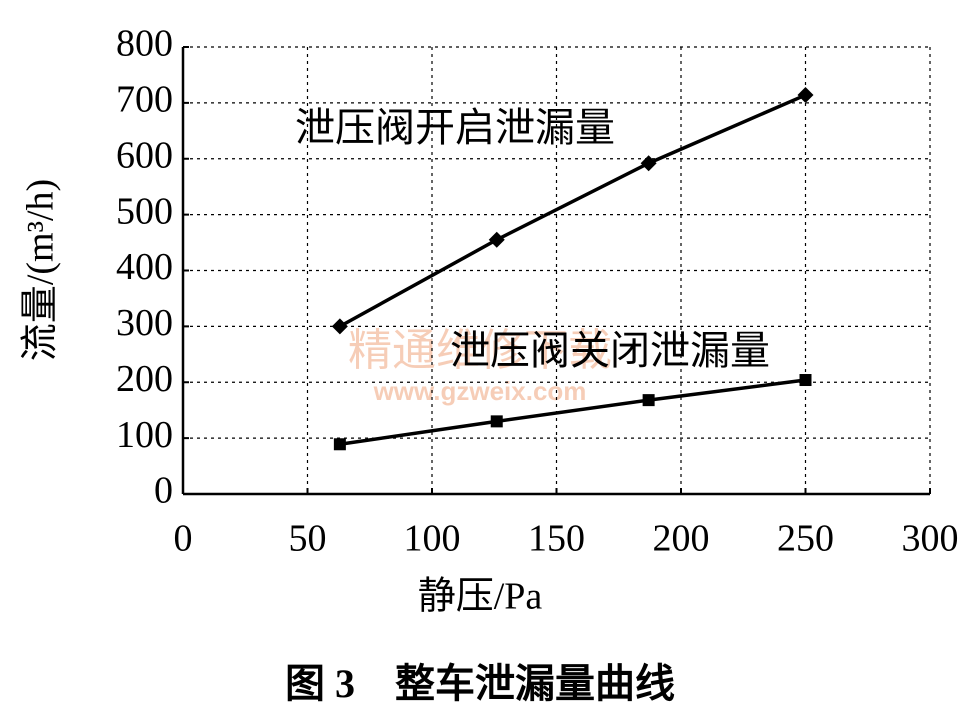  I want to click on y-tick-label: 0, so click(163, 491).